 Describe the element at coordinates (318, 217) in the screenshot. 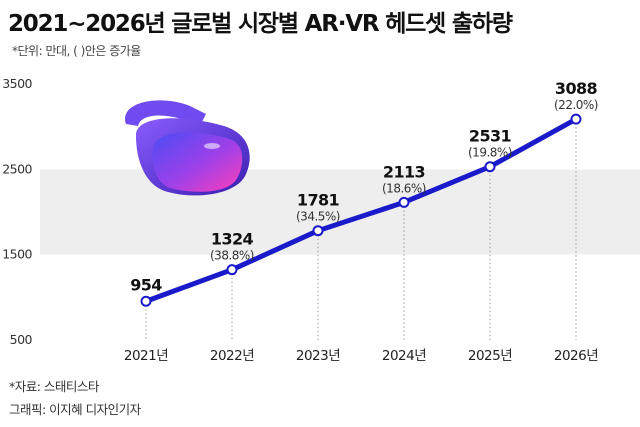

I see `growth-rate-label: (34.5%)` at that location.